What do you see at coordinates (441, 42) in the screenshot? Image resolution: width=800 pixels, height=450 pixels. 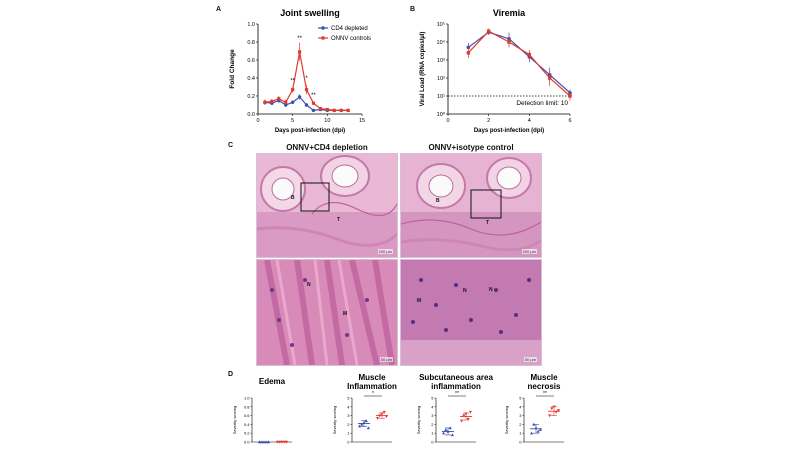 I see `y-tick-label: 10⁴` at bounding box center [441, 42].